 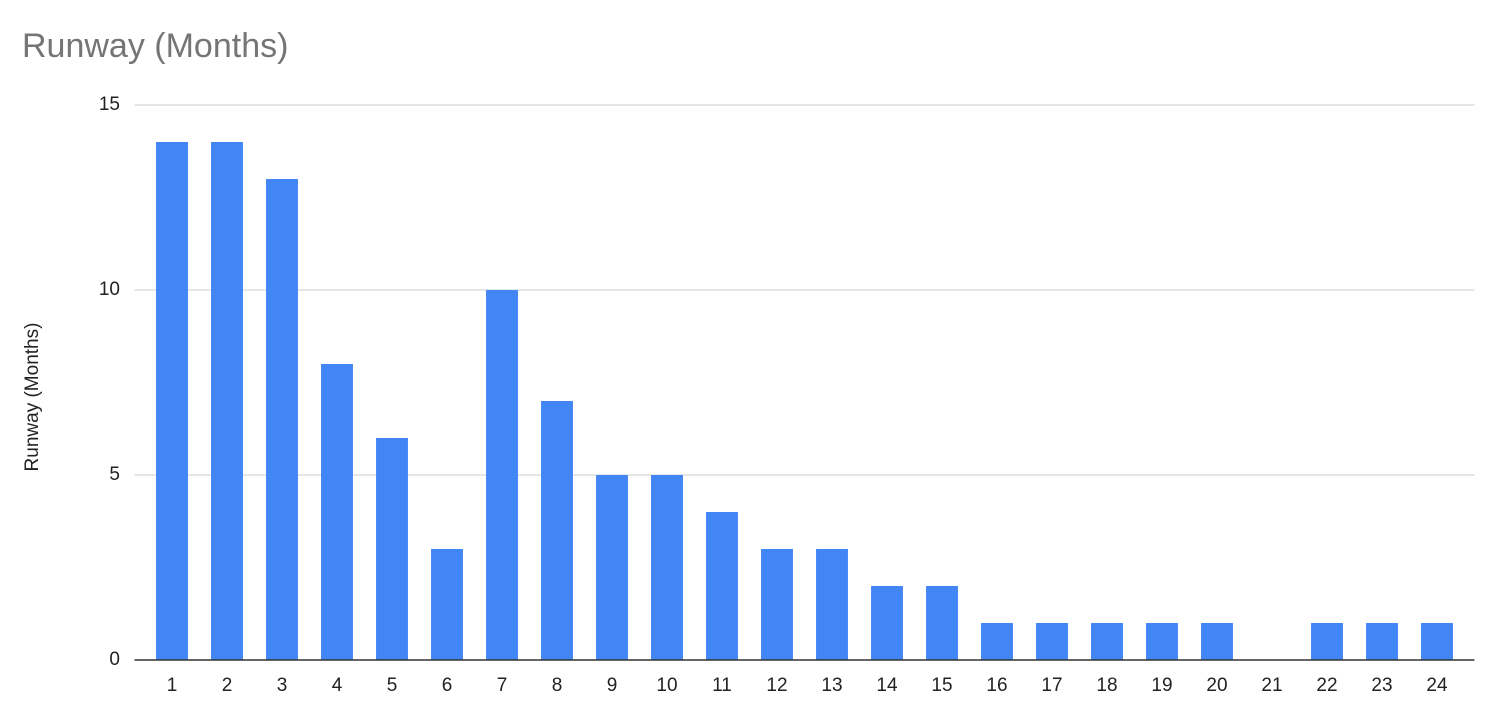 I want to click on x-tick-label: 23, so click(x=1381, y=685).